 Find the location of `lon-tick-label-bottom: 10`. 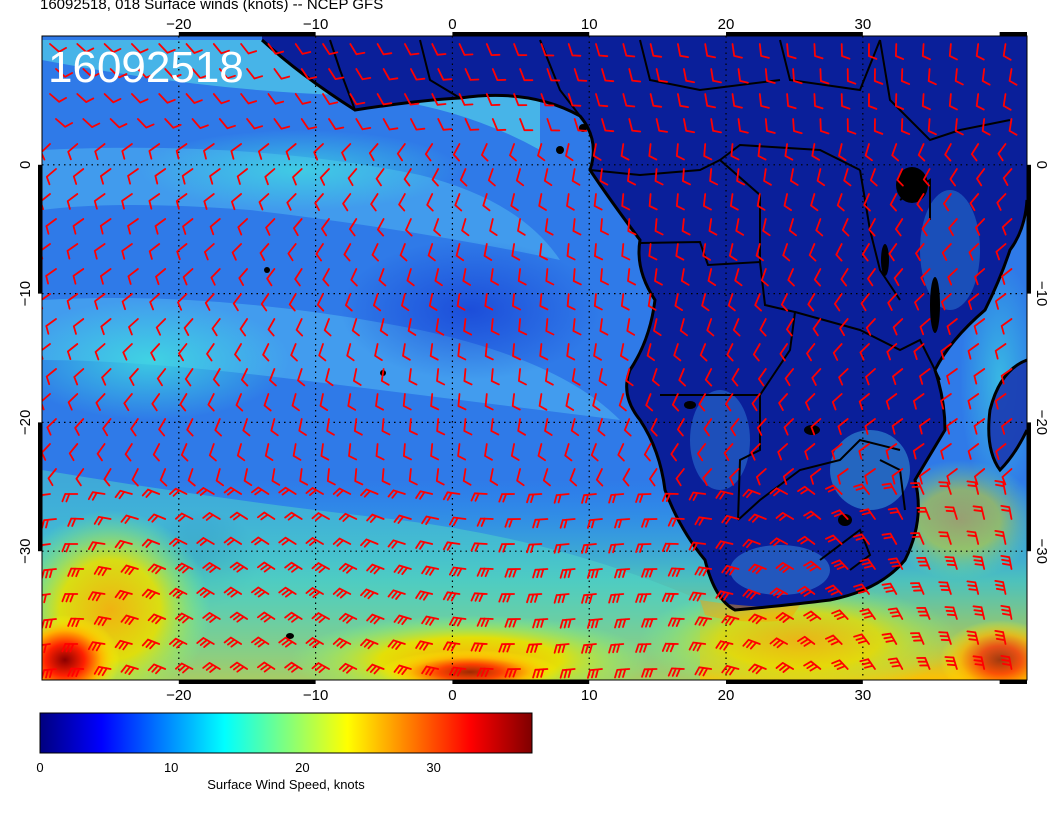

lon-tick-label-bottom: 10 is located at coordinates (589, 695).